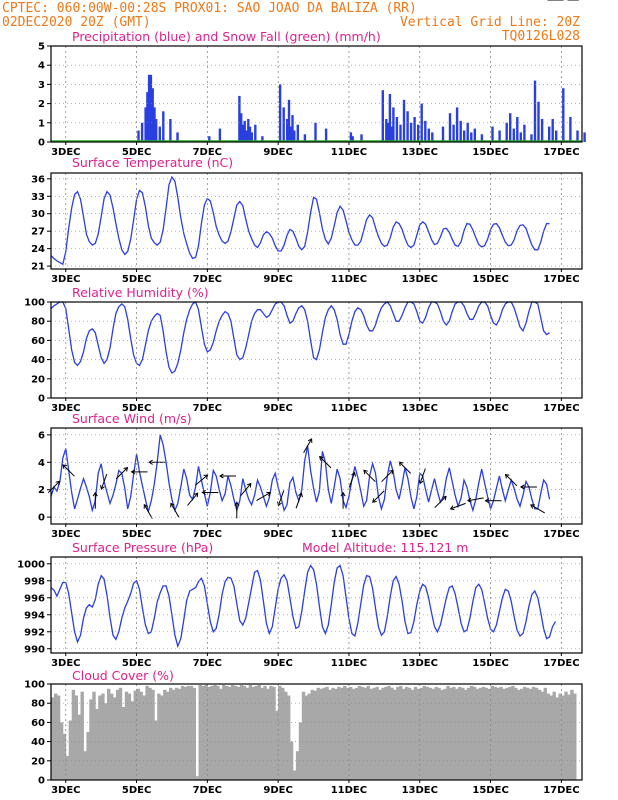 This screenshot has height=800, width=618. Describe the element at coordinates (38, 379) in the screenshot. I see `y-tick-label: 20` at that location.